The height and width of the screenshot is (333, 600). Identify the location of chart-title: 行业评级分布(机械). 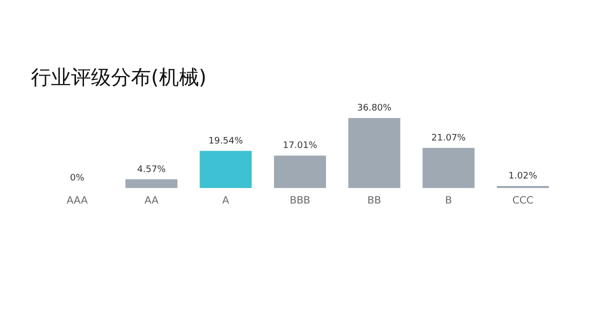
(119, 77).